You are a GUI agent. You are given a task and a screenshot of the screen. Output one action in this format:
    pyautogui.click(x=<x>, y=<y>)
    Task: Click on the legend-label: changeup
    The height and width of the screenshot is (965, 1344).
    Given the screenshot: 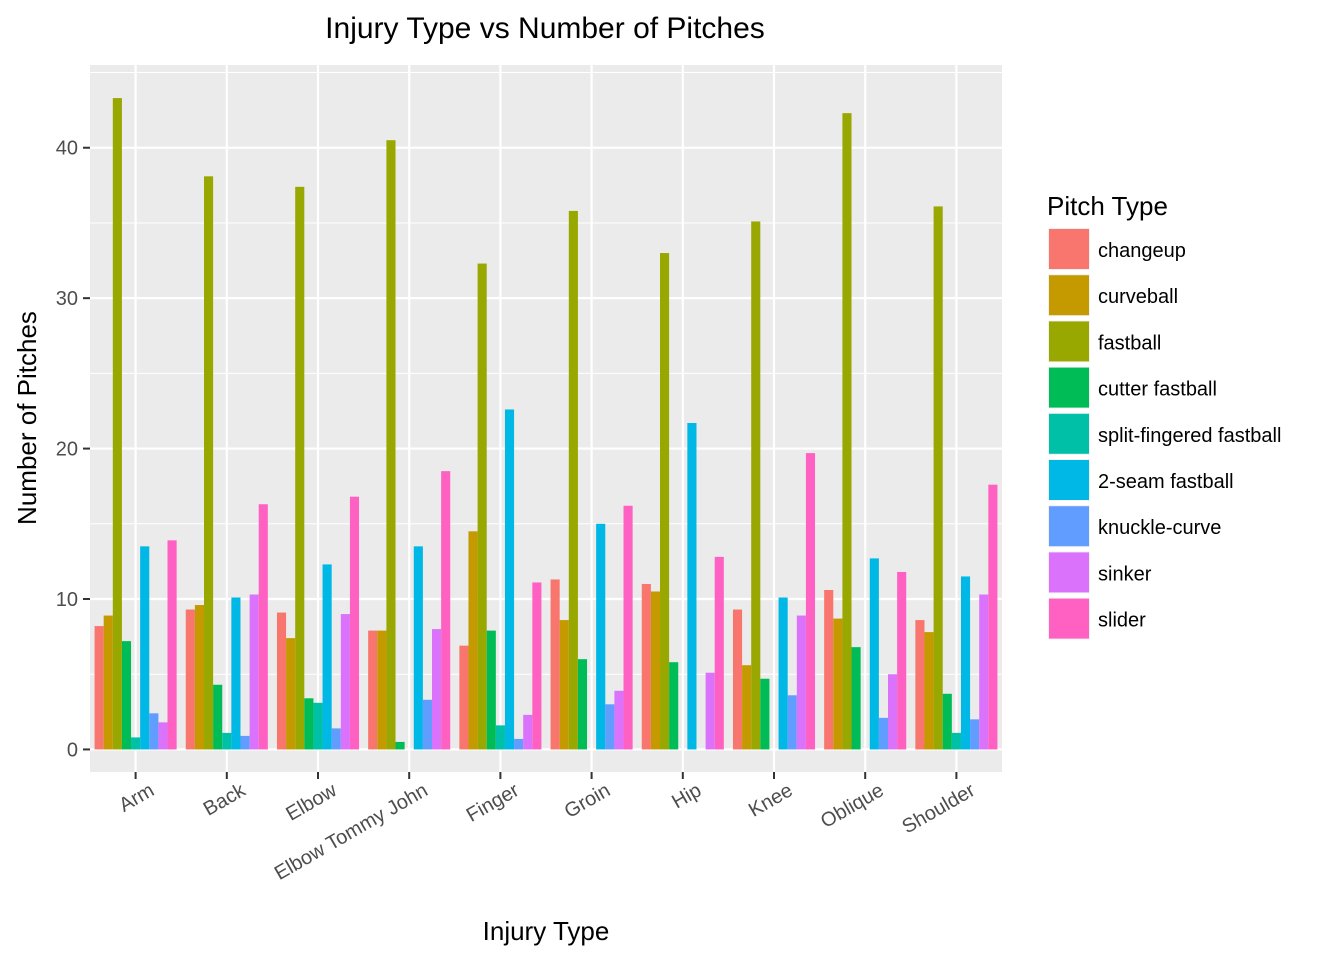 What is the action you would take?
    pyautogui.click(x=1142, y=251)
    